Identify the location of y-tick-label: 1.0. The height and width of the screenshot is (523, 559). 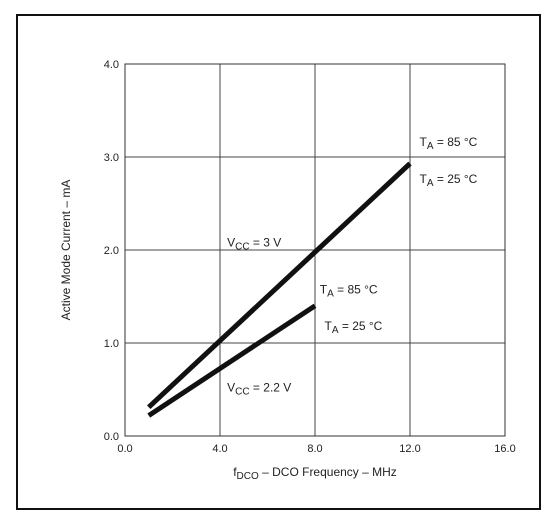
(111, 344).